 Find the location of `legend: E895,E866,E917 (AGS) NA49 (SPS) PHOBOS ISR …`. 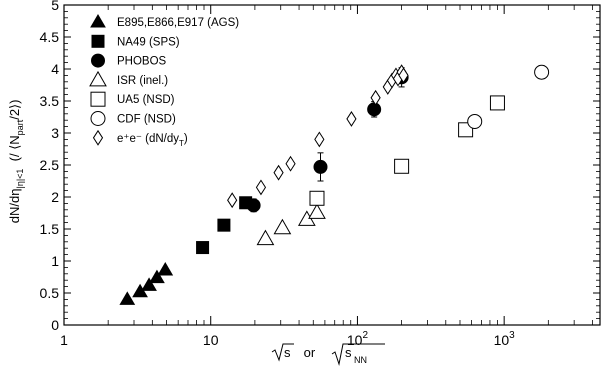

legend: E895,E866,E917 (AGS) NA49 (SPS) PHOBOS ISR … is located at coordinates (164, 81).